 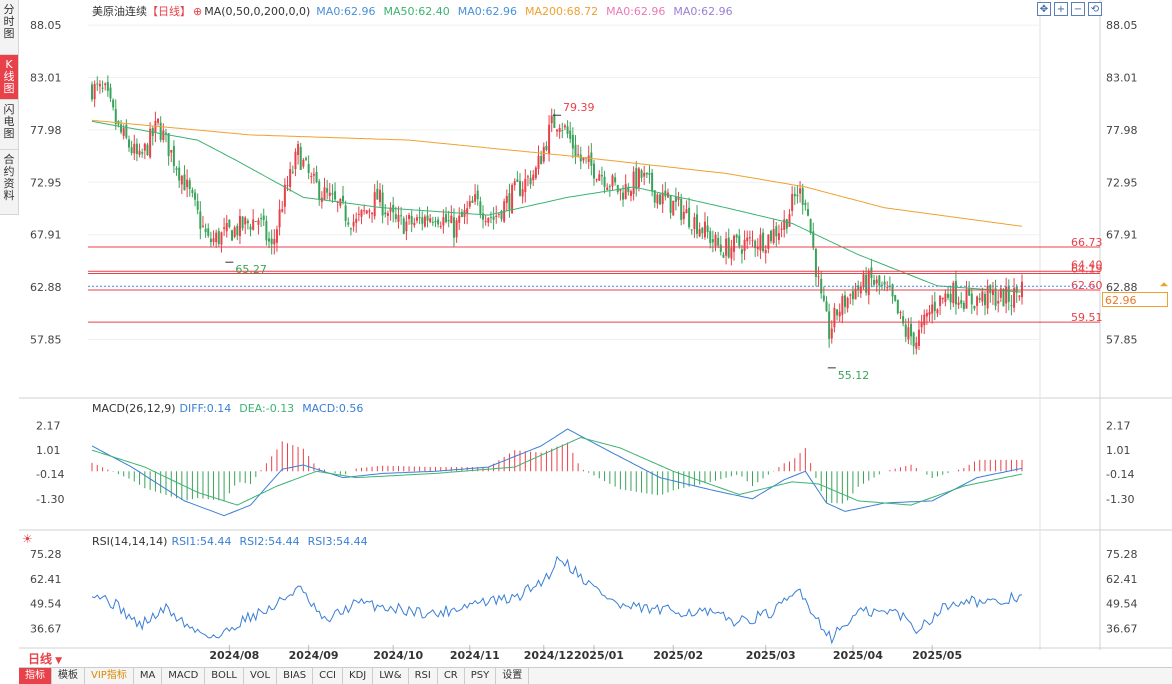 What do you see at coordinates (1044, 9) in the screenshot?
I see `move-icon: ✥` at bounding box center [1044, 9].